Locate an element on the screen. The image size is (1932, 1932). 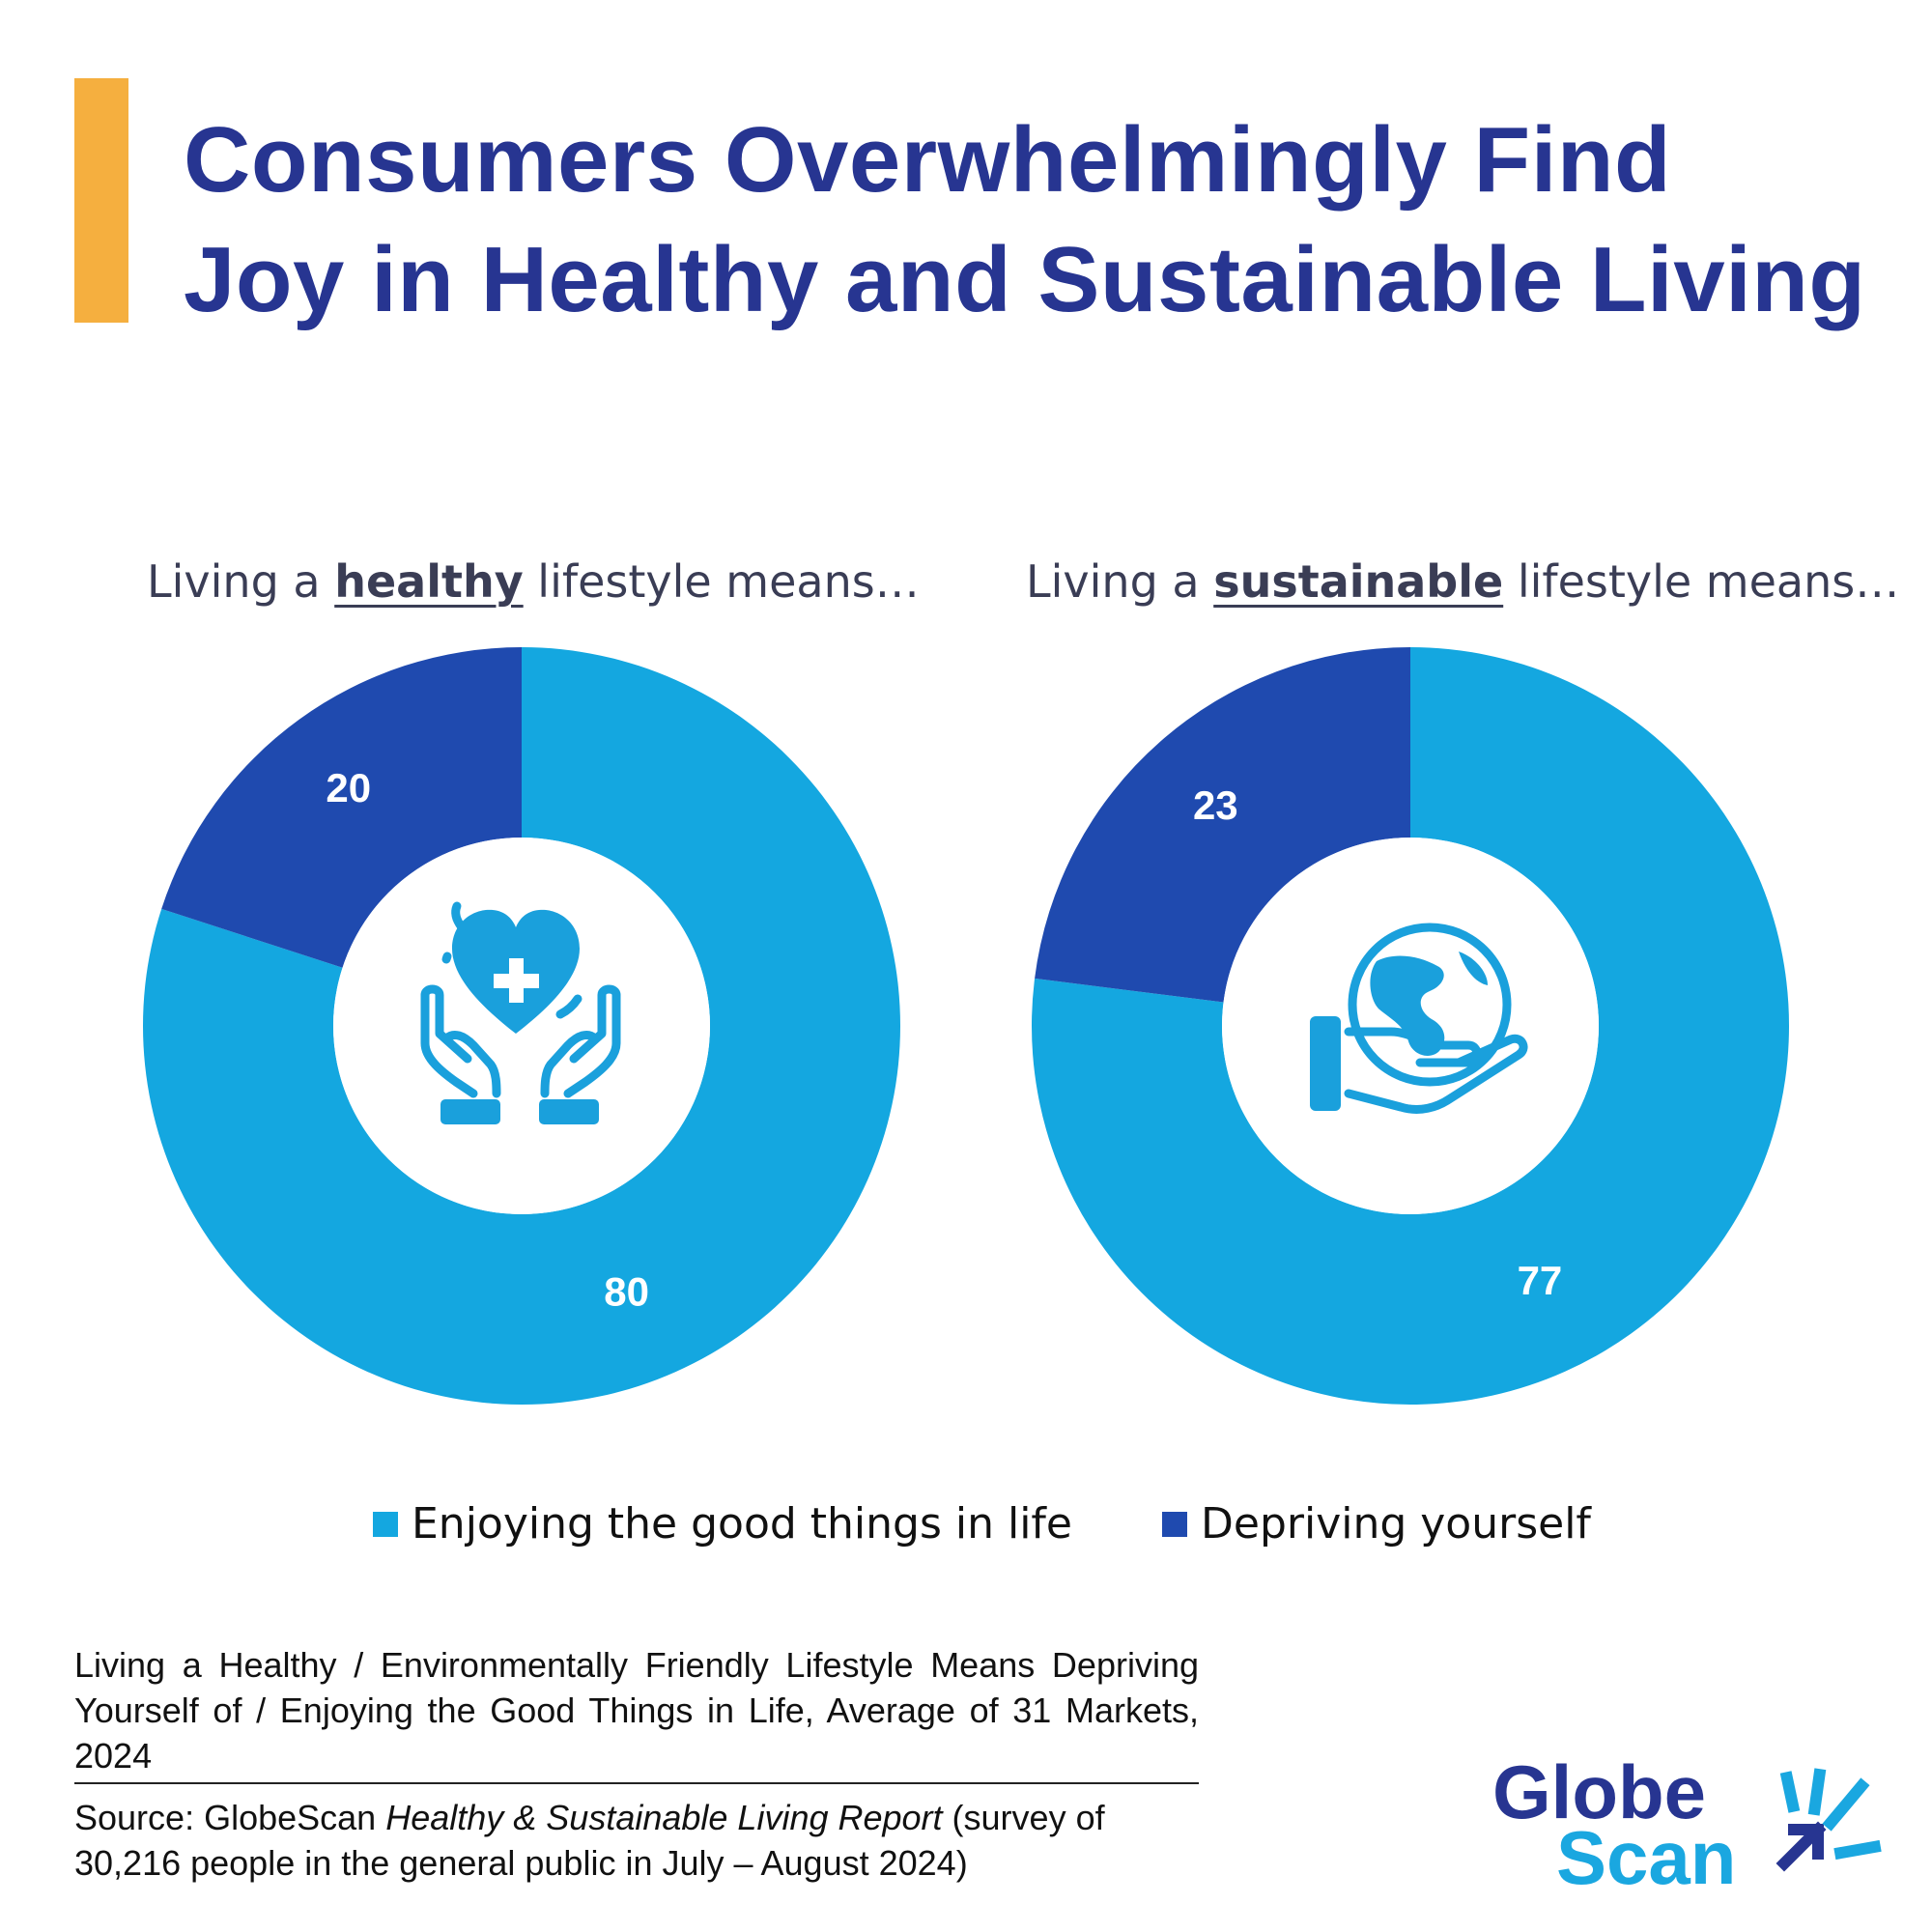
hands-heart-icon is located at coordinates (520, 1012).